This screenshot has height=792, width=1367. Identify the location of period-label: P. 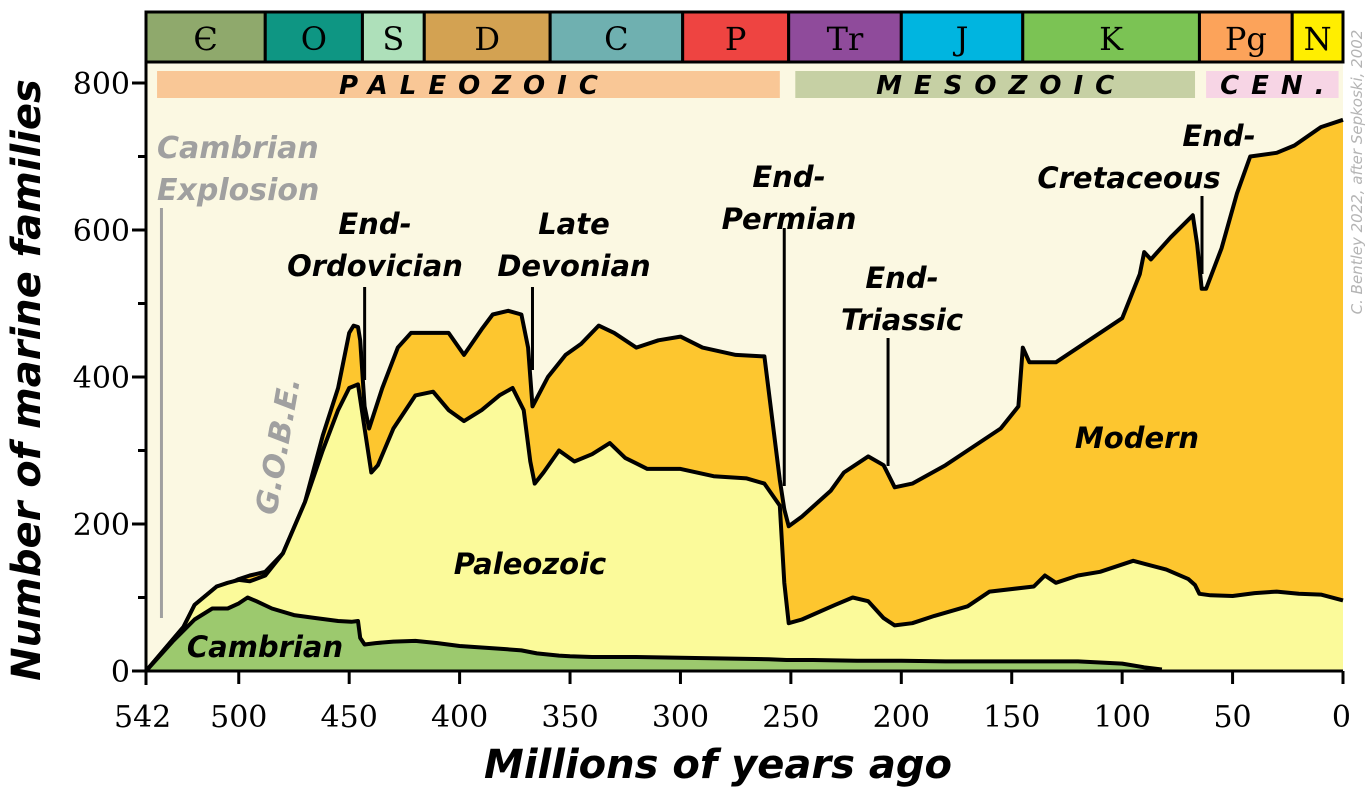
(736, 39).